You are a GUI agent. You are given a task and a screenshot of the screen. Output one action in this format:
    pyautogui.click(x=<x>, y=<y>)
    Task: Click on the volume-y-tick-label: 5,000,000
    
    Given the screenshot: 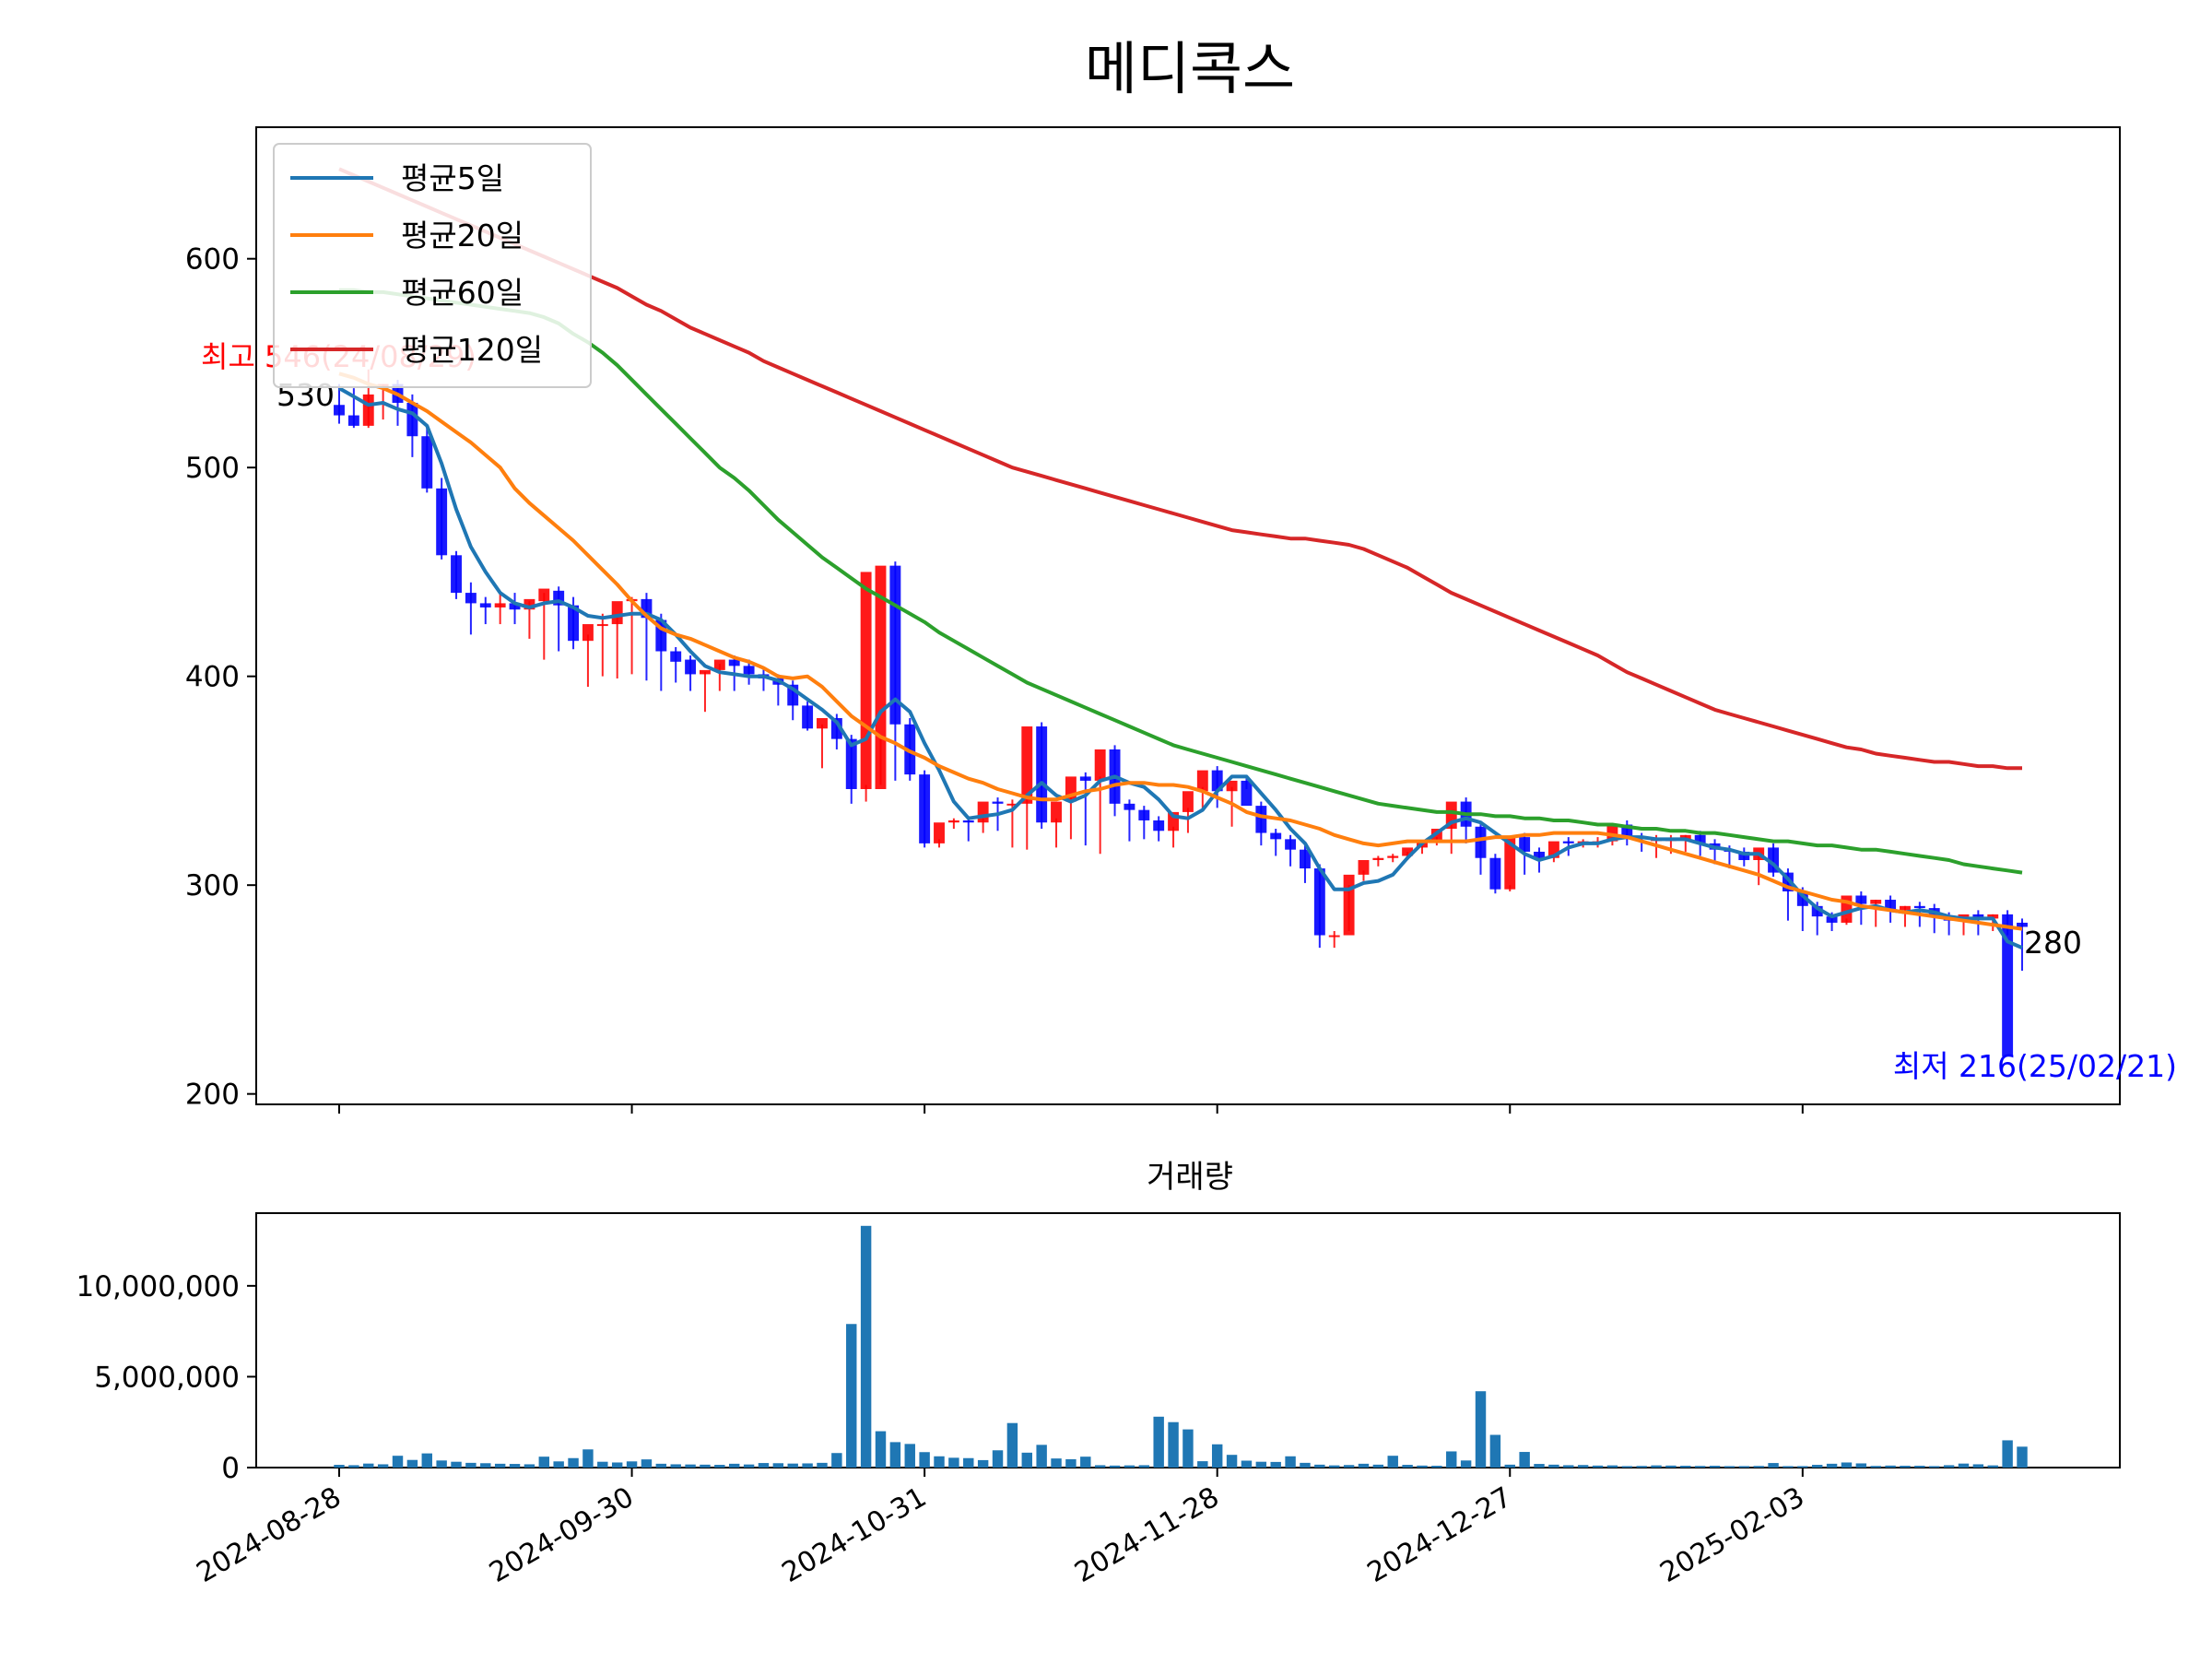 What is the action you would take?
    pyautogui.click(x=167, y=1377)
    